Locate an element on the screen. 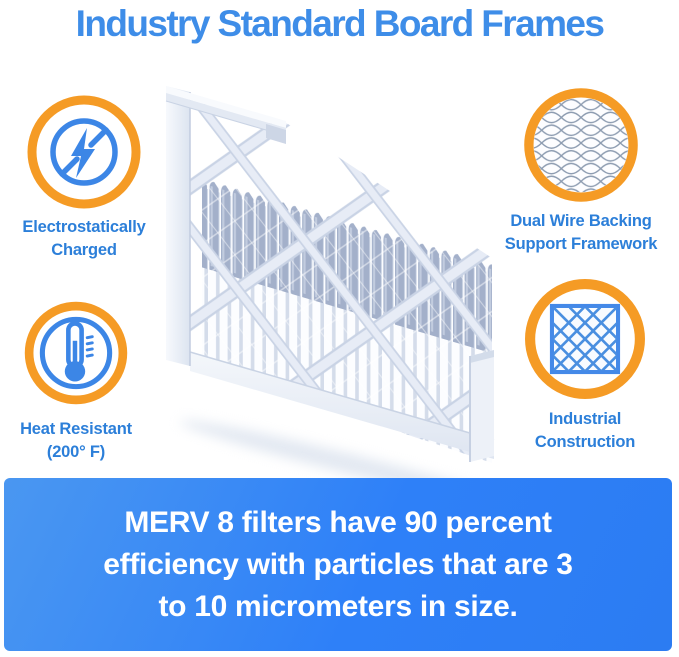 Image resolution: width=679 pixels, height=657 pixels. page-title: Industry Standard Board Frames is located at coordinates (340, 23).